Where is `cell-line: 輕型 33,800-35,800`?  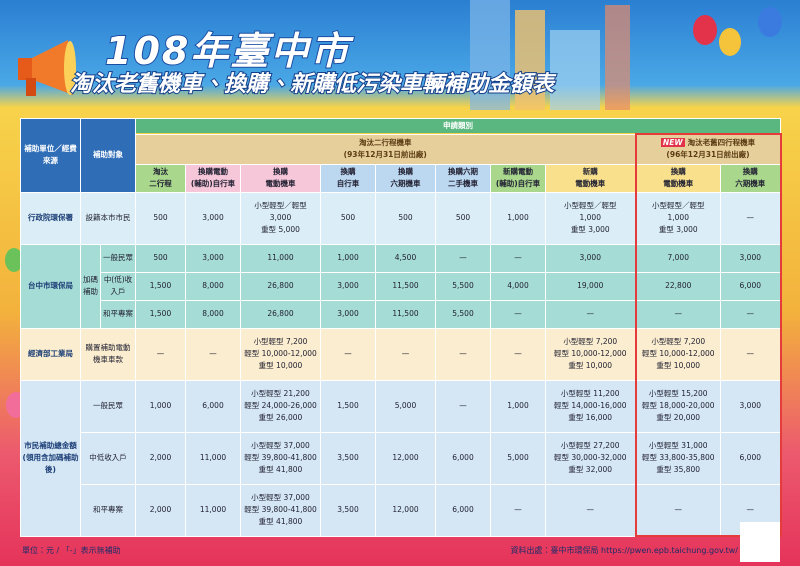
cell-line: 輕型 33,800-35,800 is located at coordinates (678, 457).